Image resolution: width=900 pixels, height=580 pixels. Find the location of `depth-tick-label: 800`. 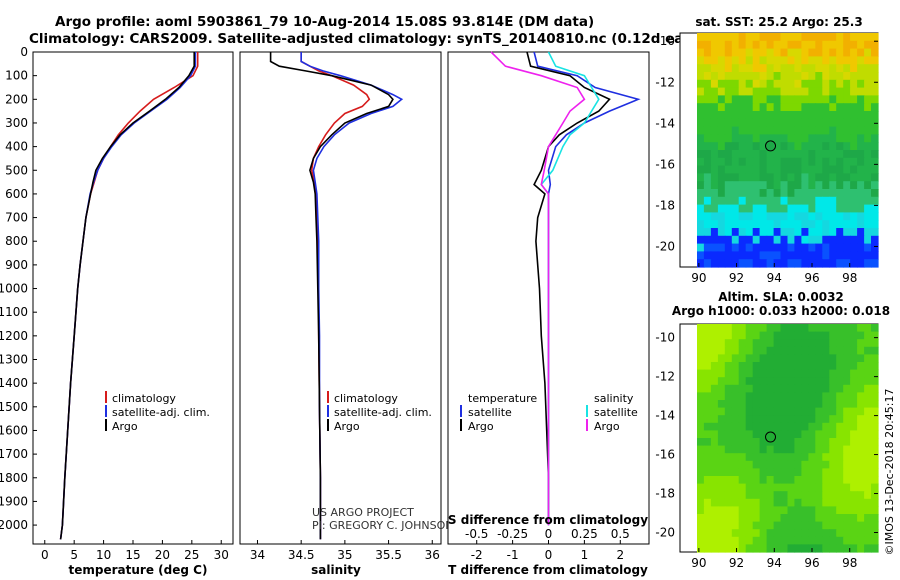

depth-tick-label: 800 is located at coordinates (16, 241).